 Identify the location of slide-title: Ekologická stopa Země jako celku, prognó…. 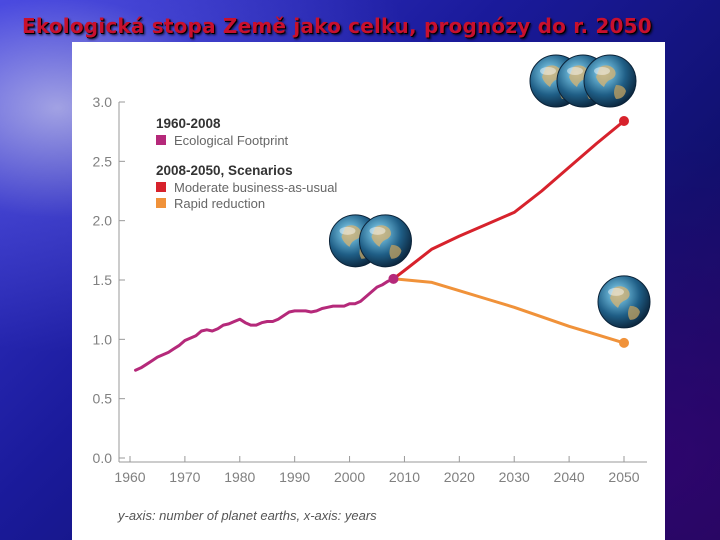
(337, 26).